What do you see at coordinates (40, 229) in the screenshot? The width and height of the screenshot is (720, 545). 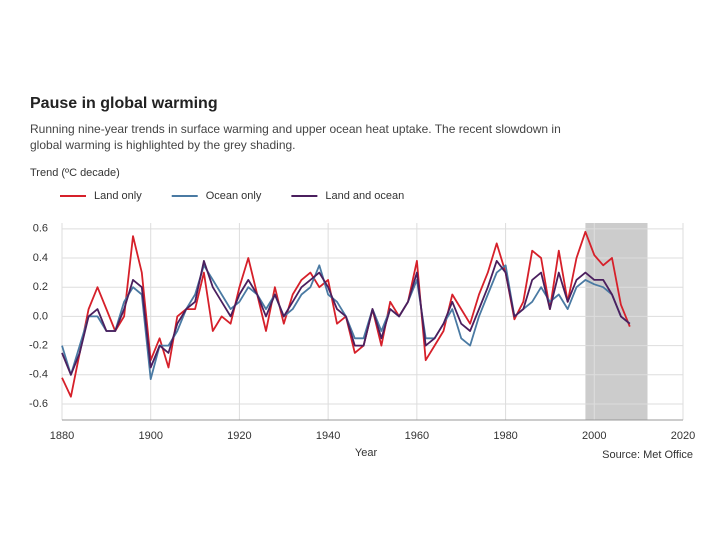 I see `y-tick-label: 0.6` at bounding box center [40, 229].